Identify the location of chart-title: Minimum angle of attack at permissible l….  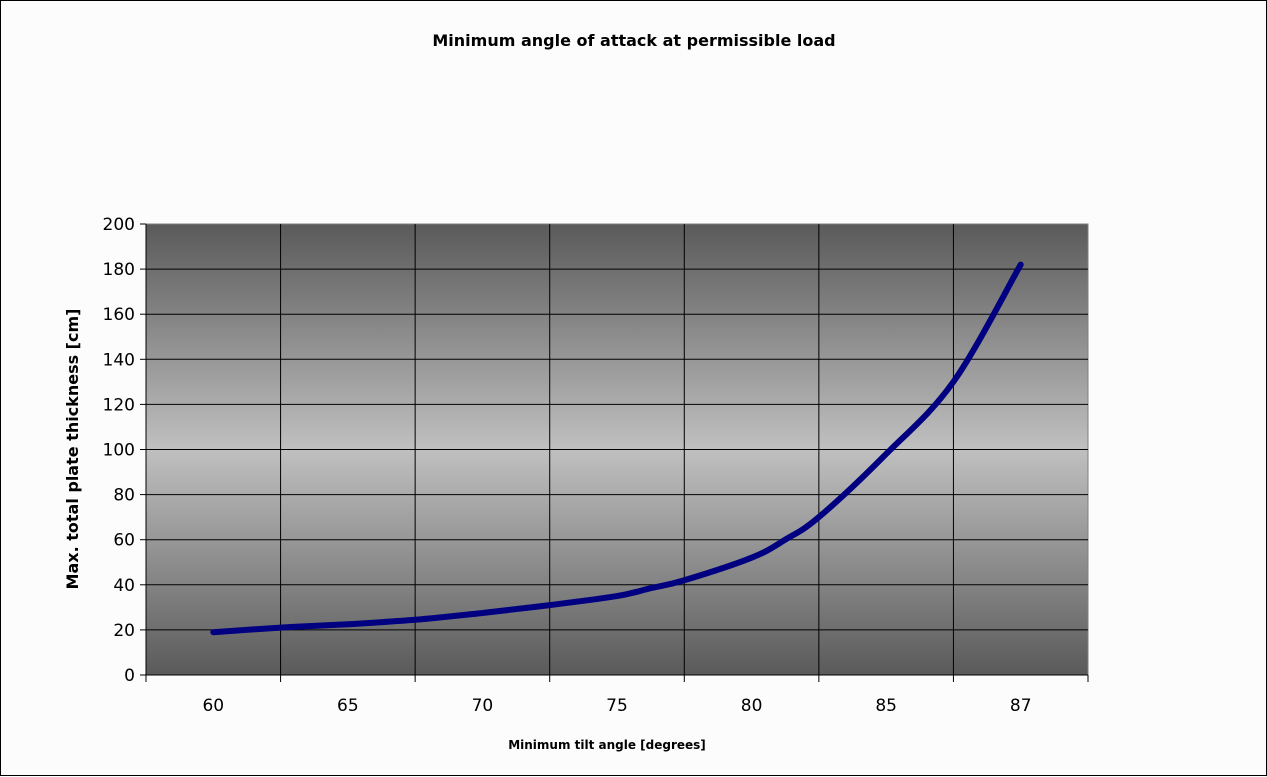
(633, 40).